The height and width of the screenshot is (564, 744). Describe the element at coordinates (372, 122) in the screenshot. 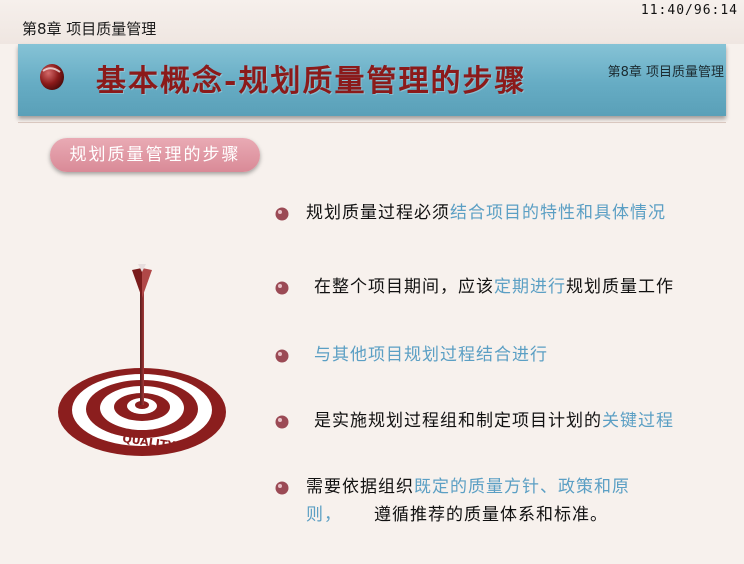

I see `divider` at that location.